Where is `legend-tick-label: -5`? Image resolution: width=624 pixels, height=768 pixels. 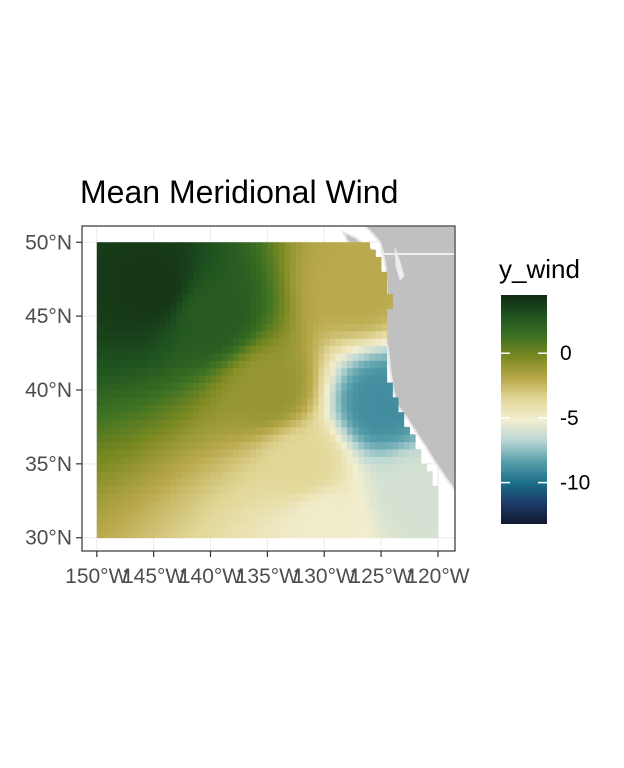
legend-tick-label: -5 is located at coordinates (569, 418).